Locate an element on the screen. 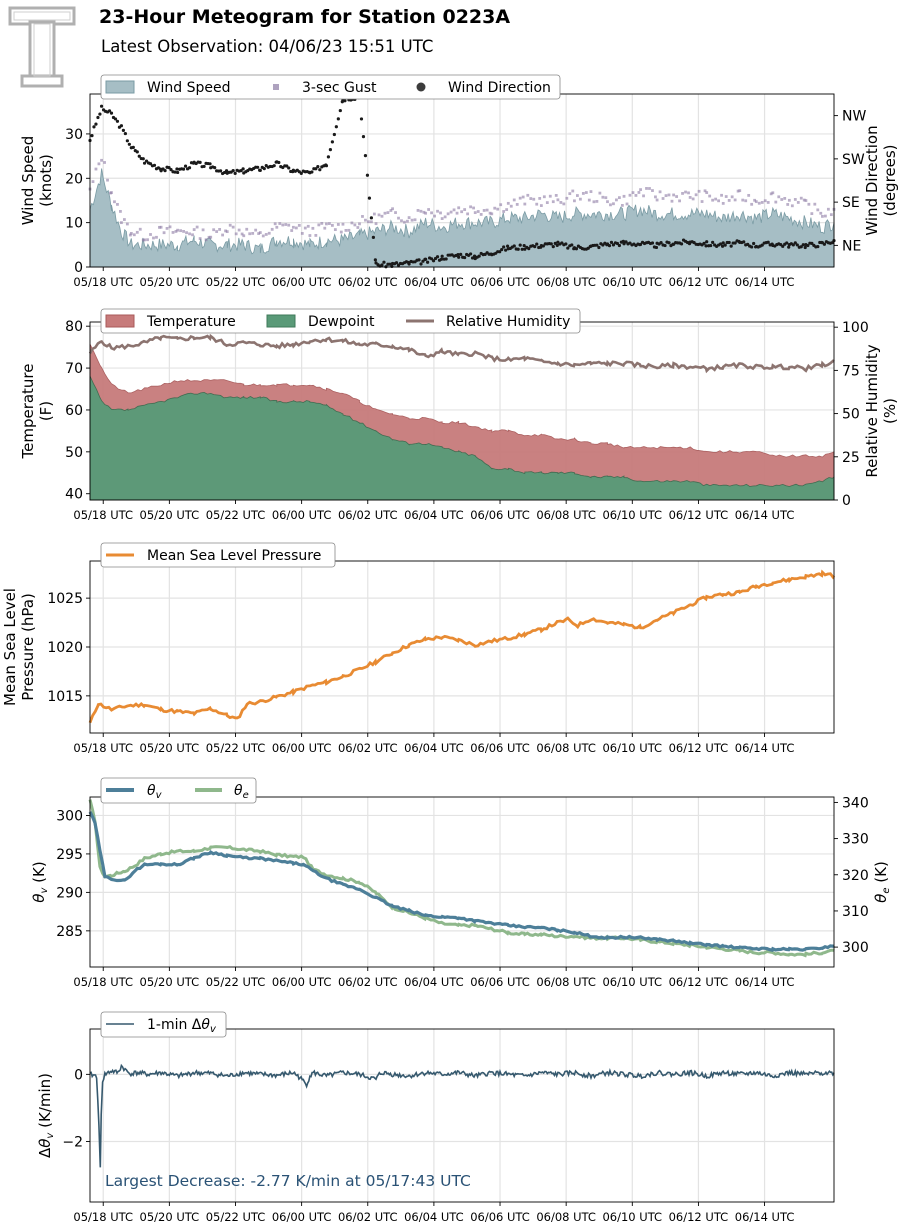 The image size is (913, 1231). pressure-legend: Mean Sea Level Pressure is located at coordinates (218, 555).